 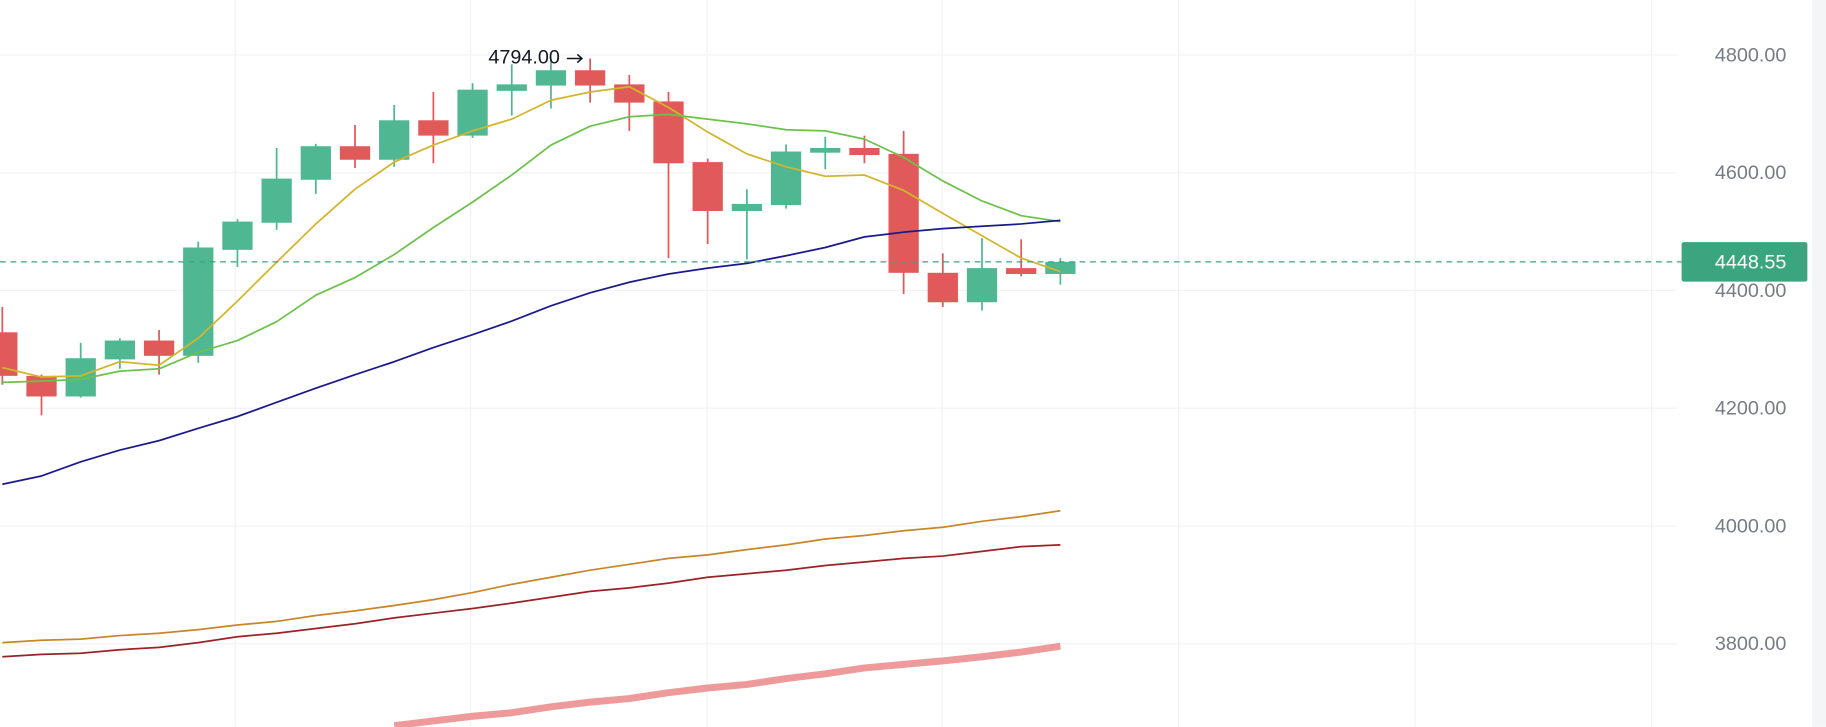 I want to click on y-tick-label: 4400.00, so click(x=1751, y=291).